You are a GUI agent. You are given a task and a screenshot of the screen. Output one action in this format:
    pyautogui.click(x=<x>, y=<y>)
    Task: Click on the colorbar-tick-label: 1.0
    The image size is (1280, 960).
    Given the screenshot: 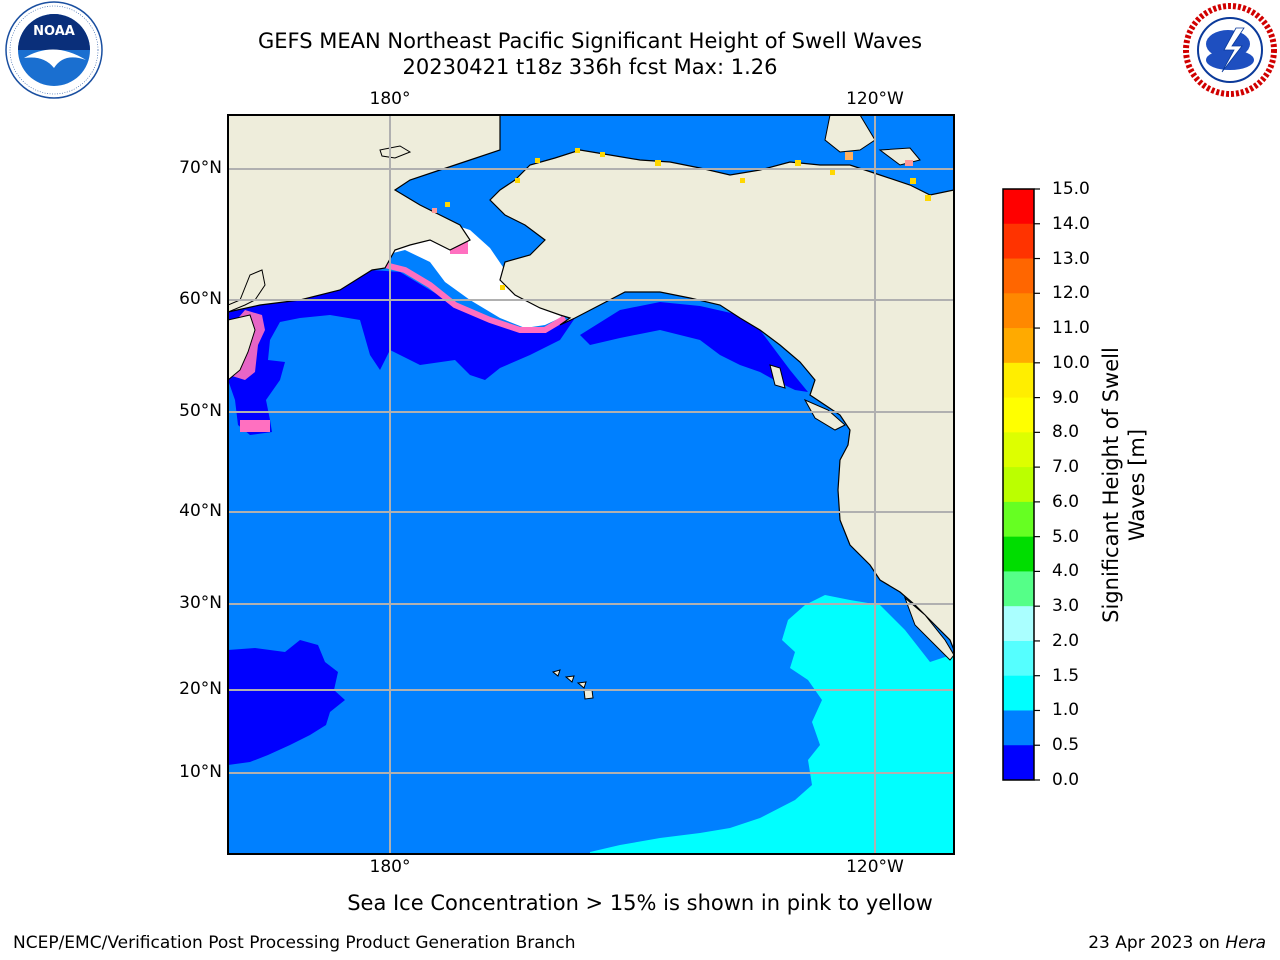 What is the action you would take?
    pyautogui.click(x=1066, y=710)
    